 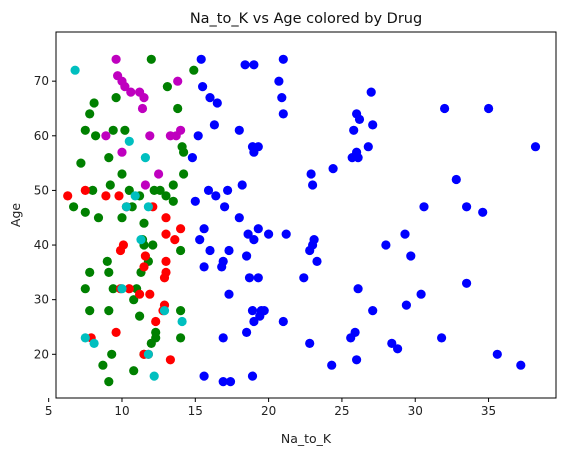 I want to click on x-axis-label: Na_to_K, so click(x=306, y=438).